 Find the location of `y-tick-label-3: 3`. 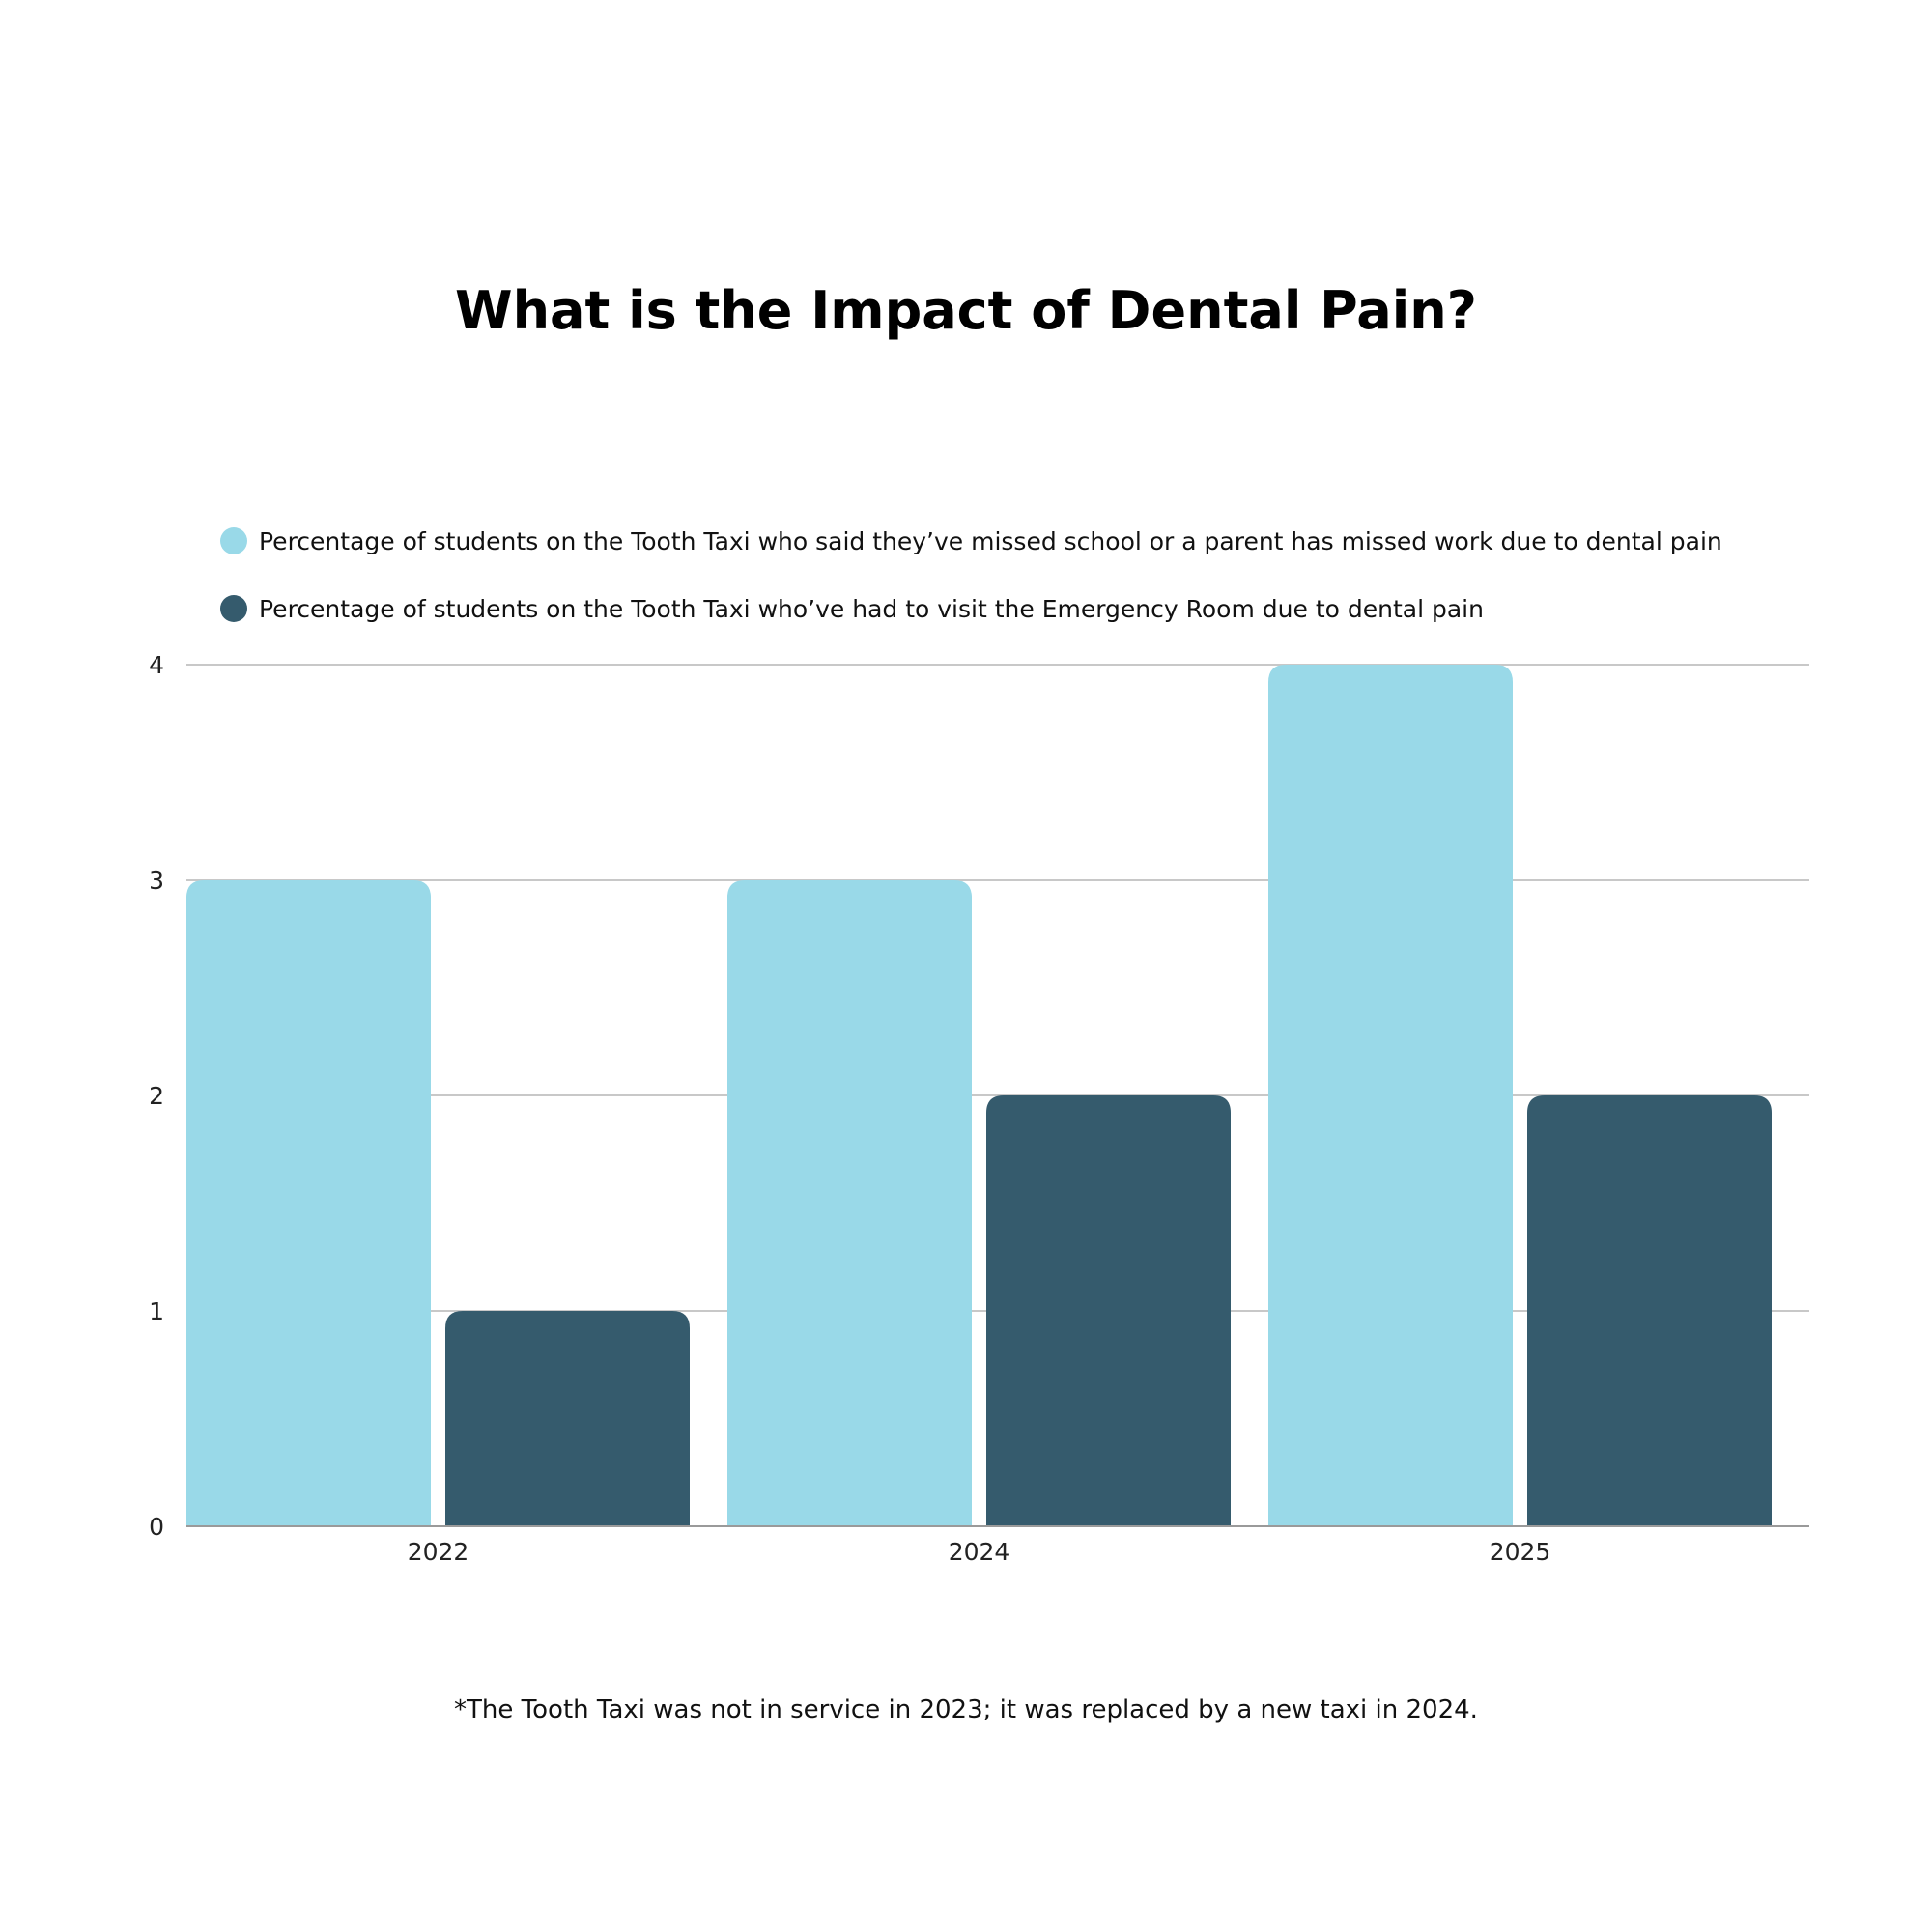

y-tick-label-3: 3 is located at coordinates (156, 881).